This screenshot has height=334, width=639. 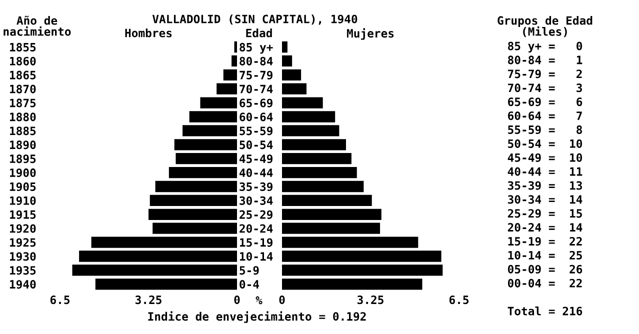 What do you see at coordinates (23, 145) in the screenshot?
I see `y-tick-label: 1890` at bounding box center [23, 145].